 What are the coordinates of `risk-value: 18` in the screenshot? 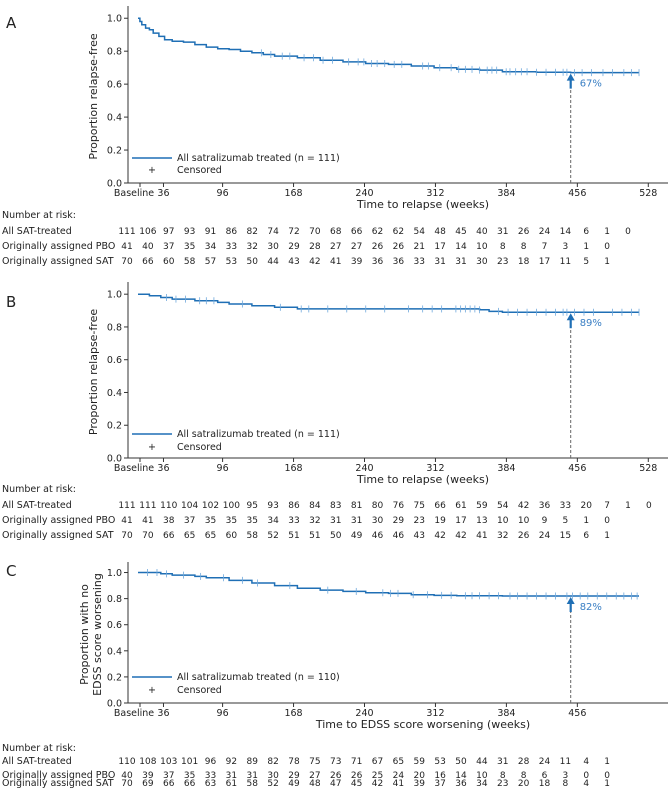 It's located at (545, 783).